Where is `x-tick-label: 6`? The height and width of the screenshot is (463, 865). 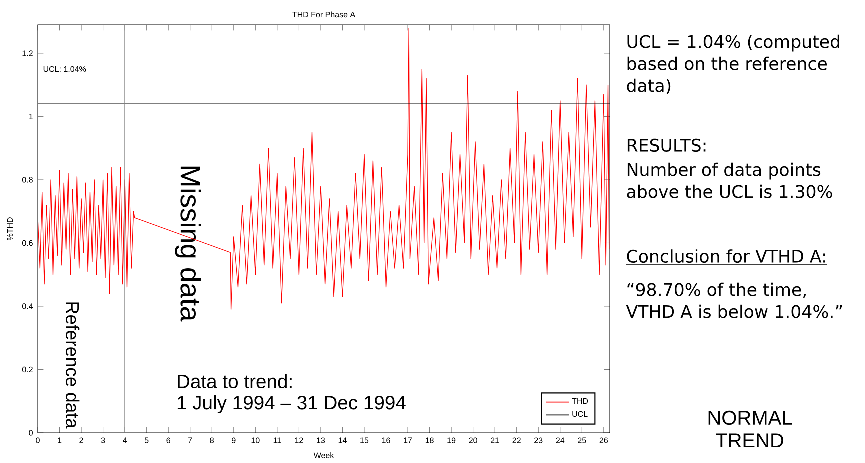 x-tick-label: 6 is located at coordinates (168, 441).